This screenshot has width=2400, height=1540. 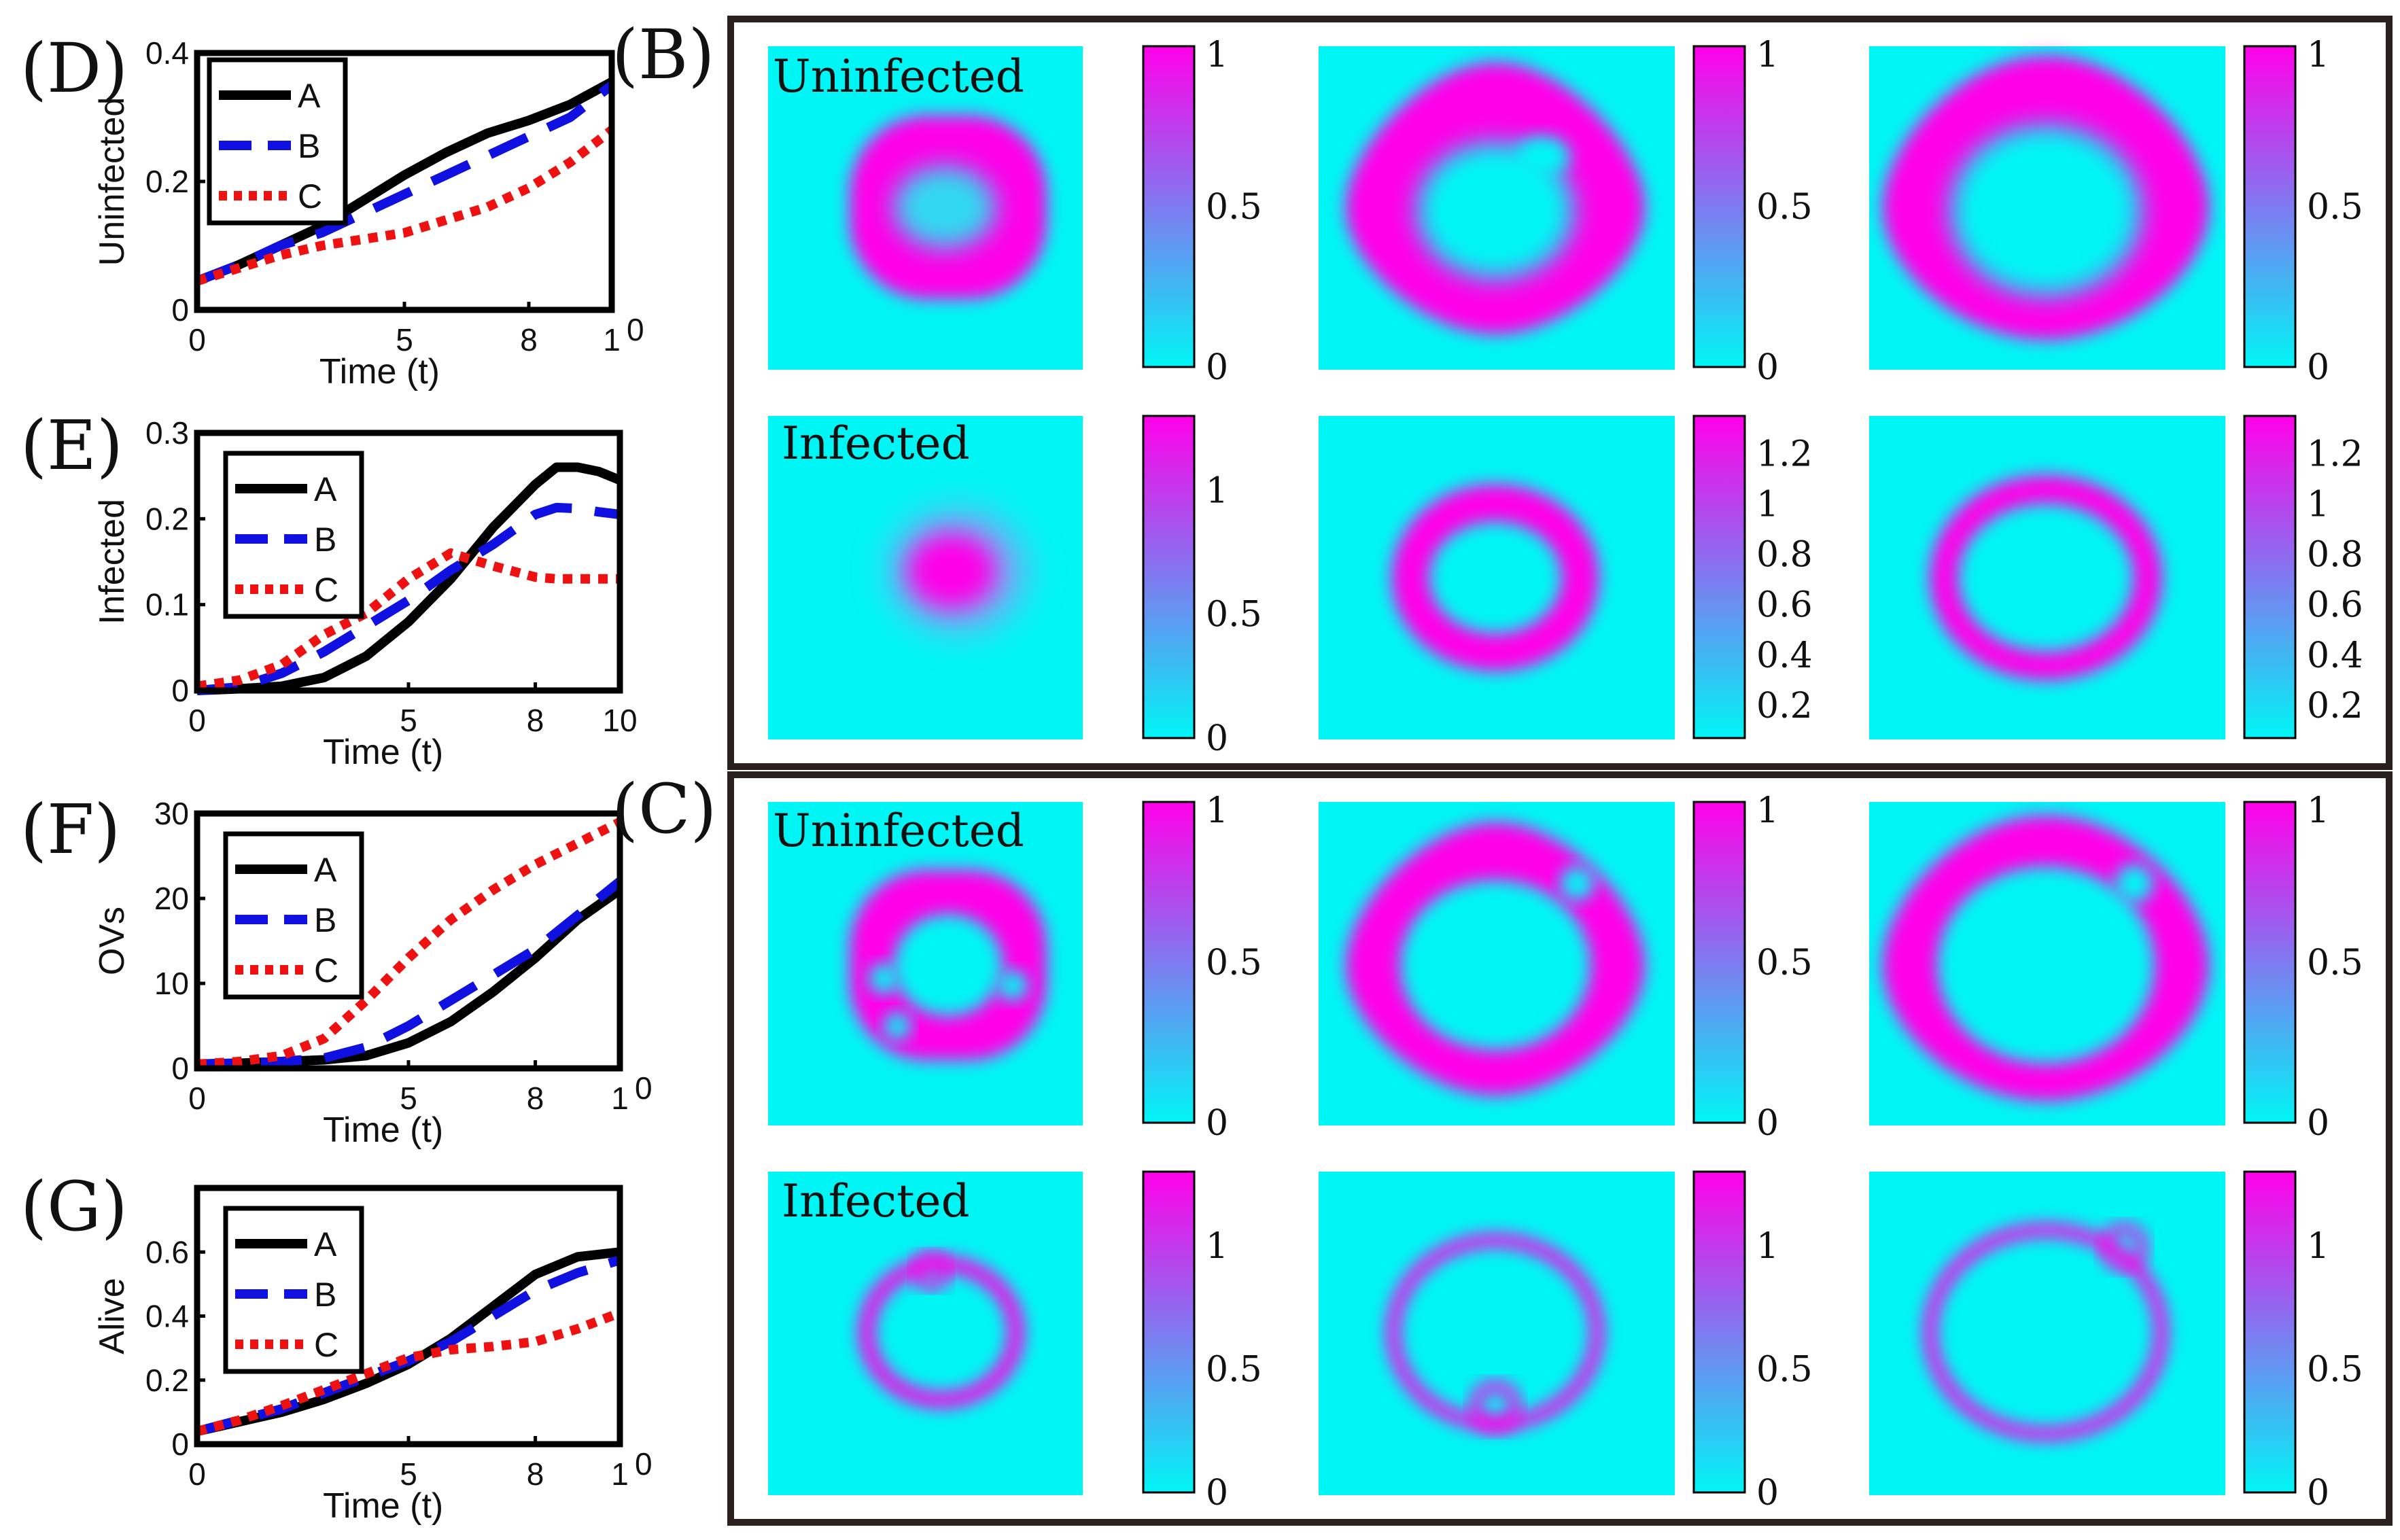 I want to click on legend-label-d-a: A, so click(x=309, y=96).